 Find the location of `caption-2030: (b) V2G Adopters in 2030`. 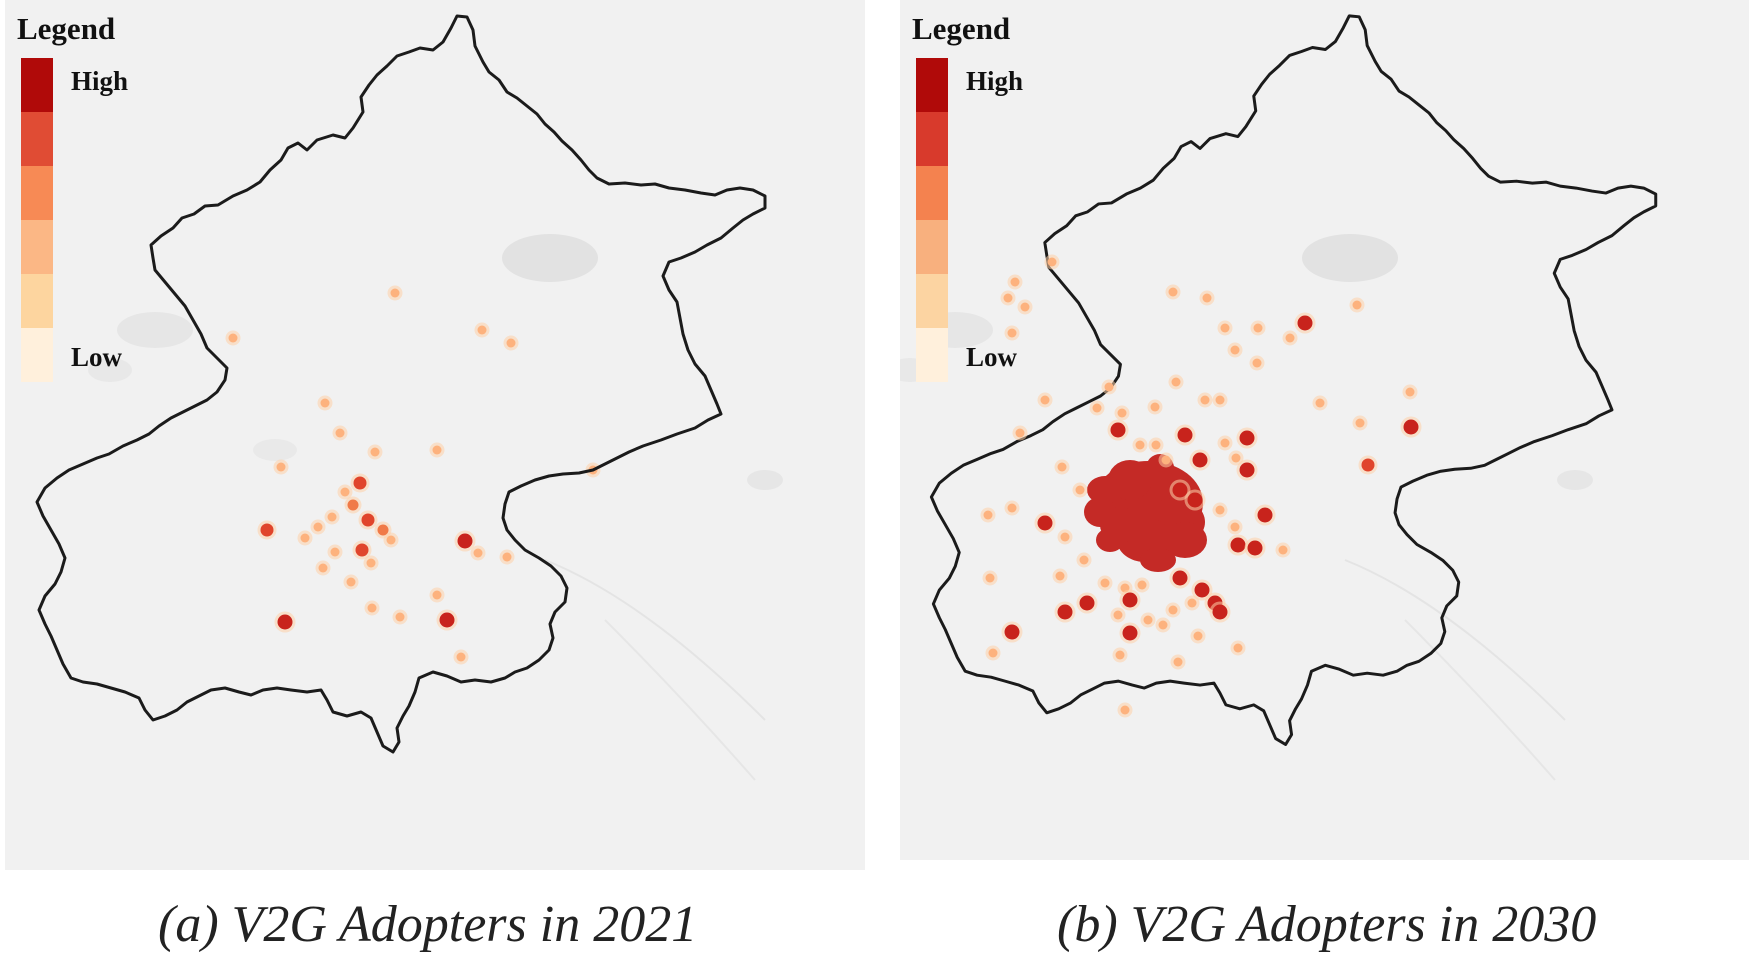

caption-2030: (b) V2G Adopters in 2030 is located at coordinates (1327, 924).